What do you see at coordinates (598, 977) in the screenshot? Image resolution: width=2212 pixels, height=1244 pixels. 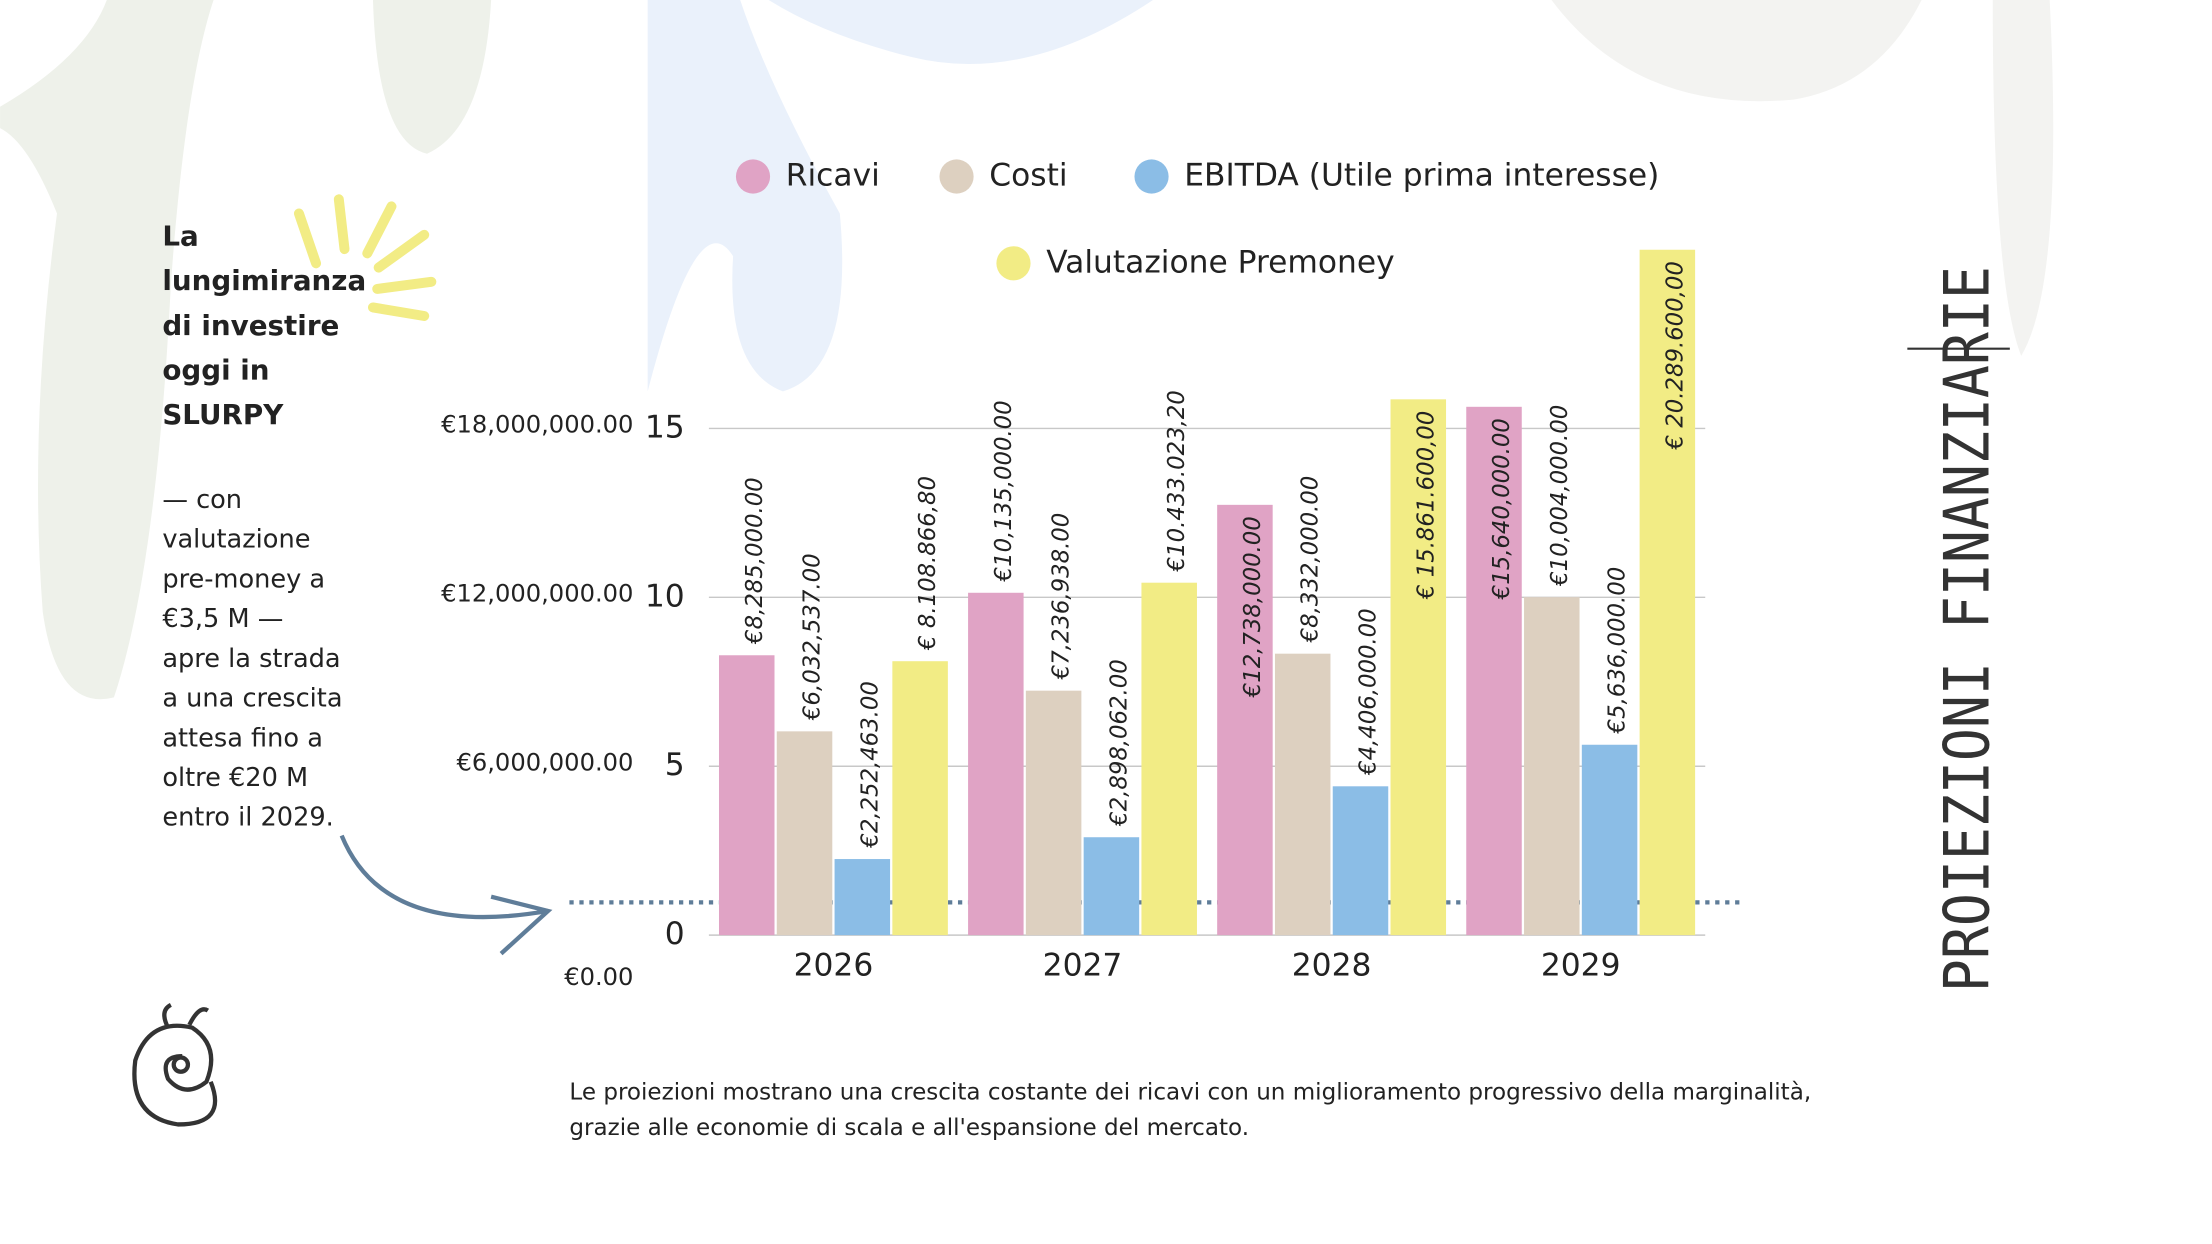 I see `y2-tick-label: €0.00` at bounding box center [598, 977].